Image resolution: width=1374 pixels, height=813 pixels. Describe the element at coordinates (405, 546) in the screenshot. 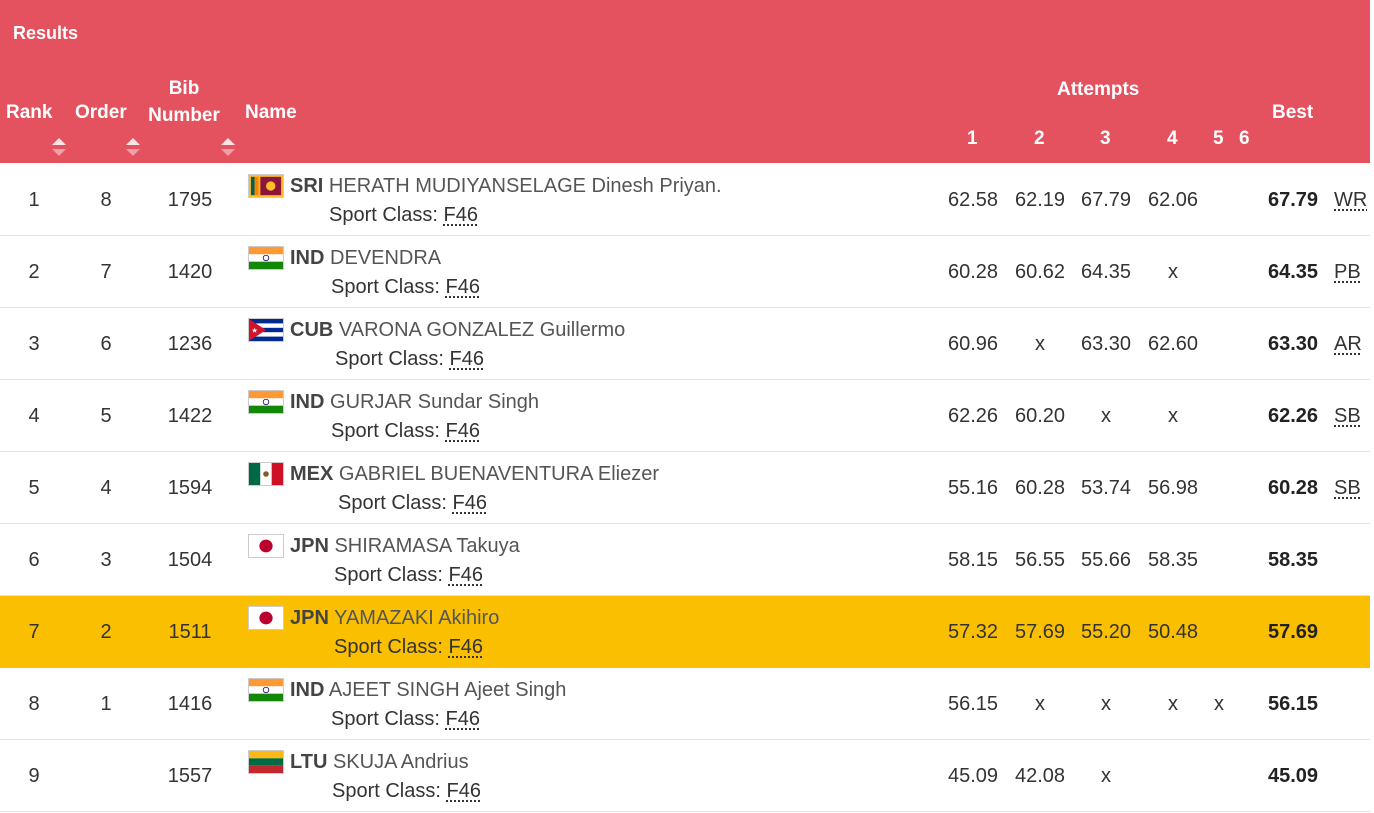

I see `athlete-name: JPN SHIRAMASA Takuya` at that location.